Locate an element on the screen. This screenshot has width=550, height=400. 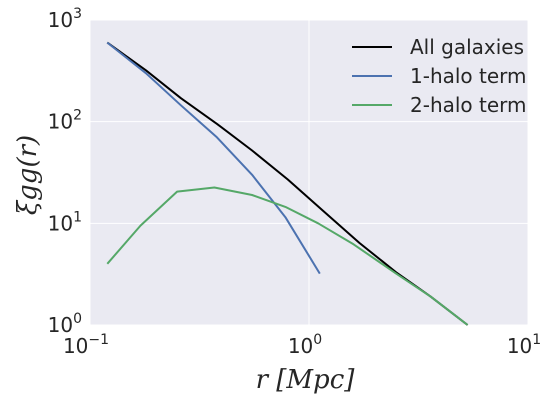
x-tick-labels: 10⁻¹ 10⁰ 10¹ is located at coordinates (302, 345).